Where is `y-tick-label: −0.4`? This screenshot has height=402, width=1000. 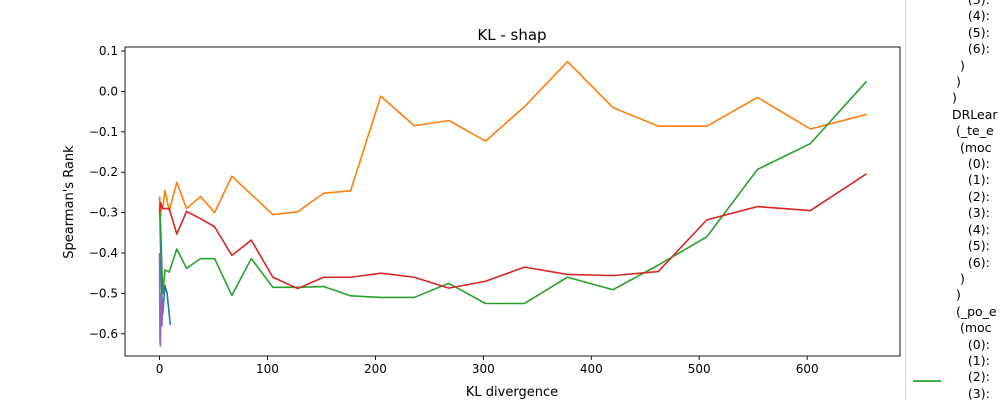
y-tick-label: −0.4 is located at coordinates (103, 253).